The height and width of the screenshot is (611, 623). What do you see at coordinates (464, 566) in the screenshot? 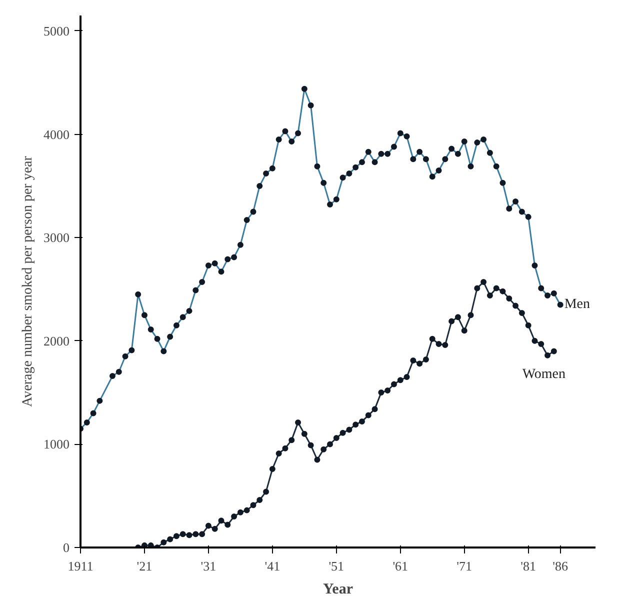
I see `x-tick-label: '71` at bounding box center [464, 566].